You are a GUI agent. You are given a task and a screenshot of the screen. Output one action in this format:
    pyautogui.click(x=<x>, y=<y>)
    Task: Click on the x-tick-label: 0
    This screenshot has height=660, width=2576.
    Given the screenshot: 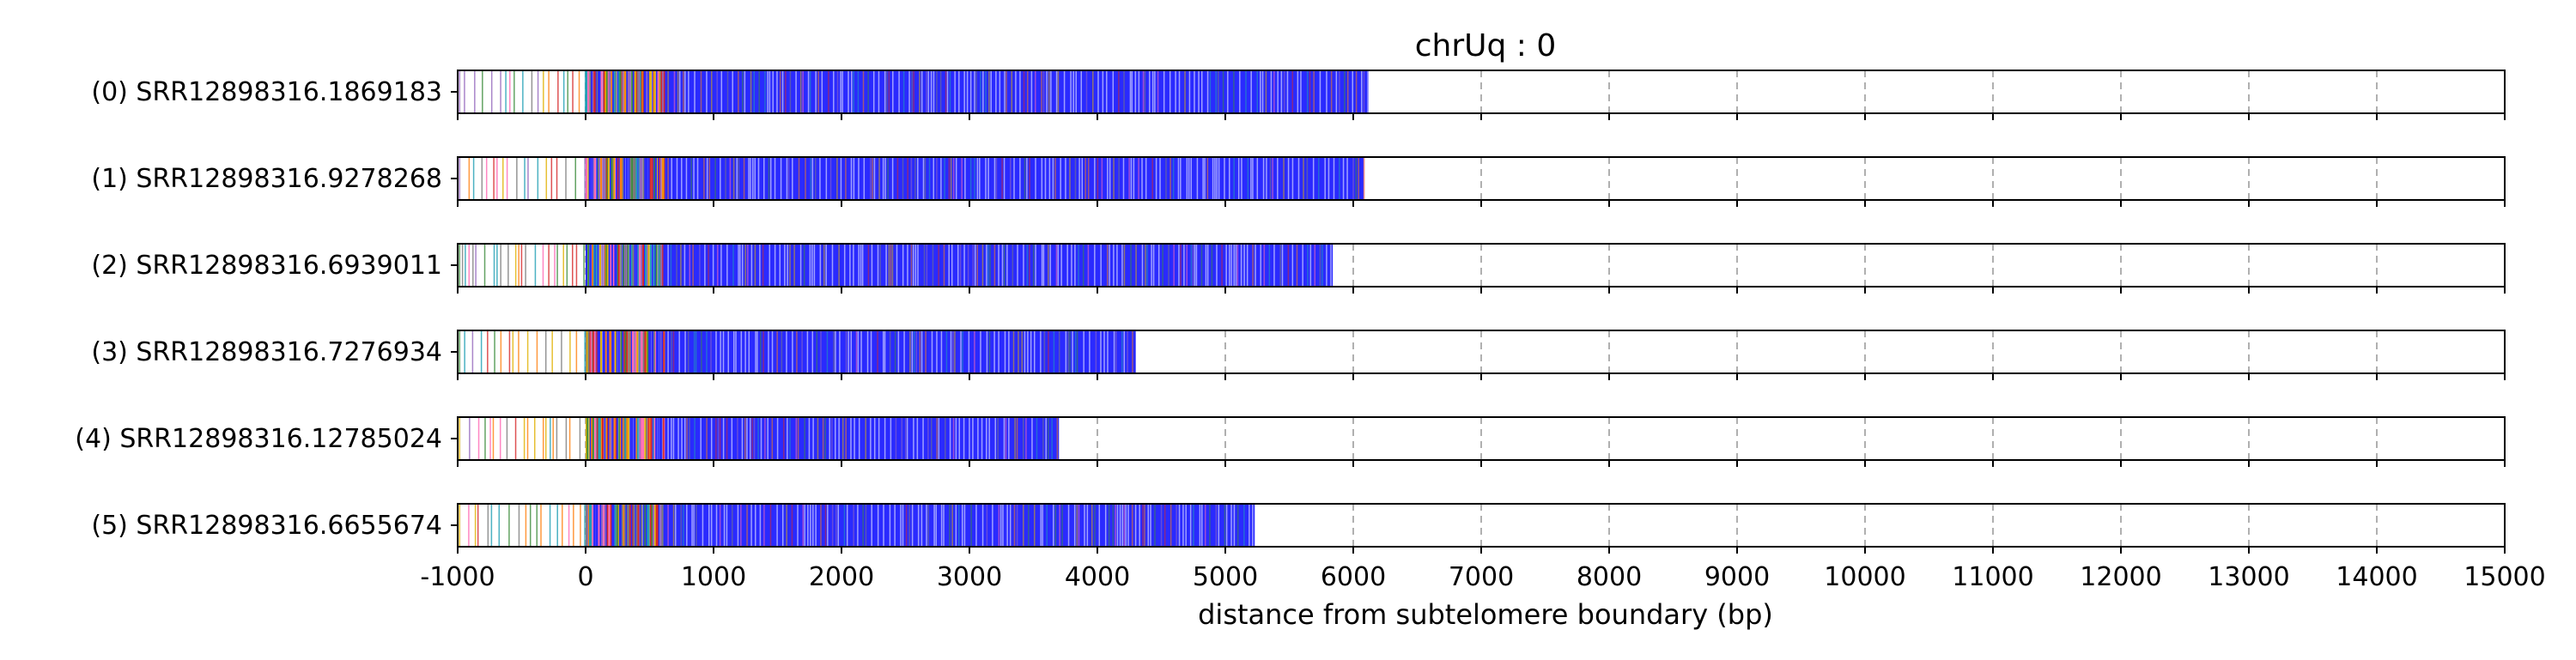 What is the action you would take?
    pyautogui.click(x=585, y=577)
    